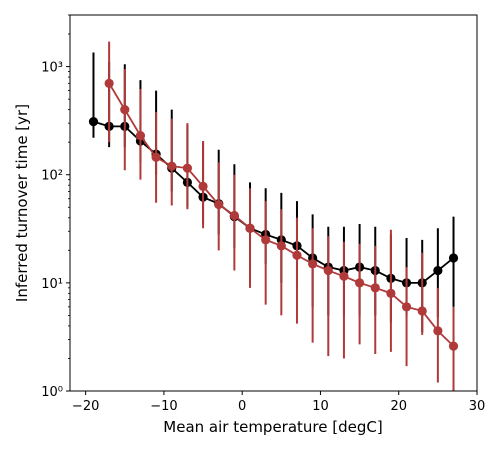  Describe the element at coordinates (242, 406) in the screenshot. I see `x-tick-label: 0` at that location.